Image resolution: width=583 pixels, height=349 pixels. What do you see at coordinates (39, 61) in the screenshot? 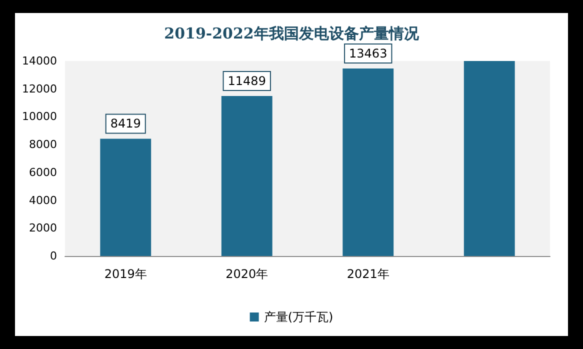
I see `y-tick-label: 14000` at bounding box center [39, 61].